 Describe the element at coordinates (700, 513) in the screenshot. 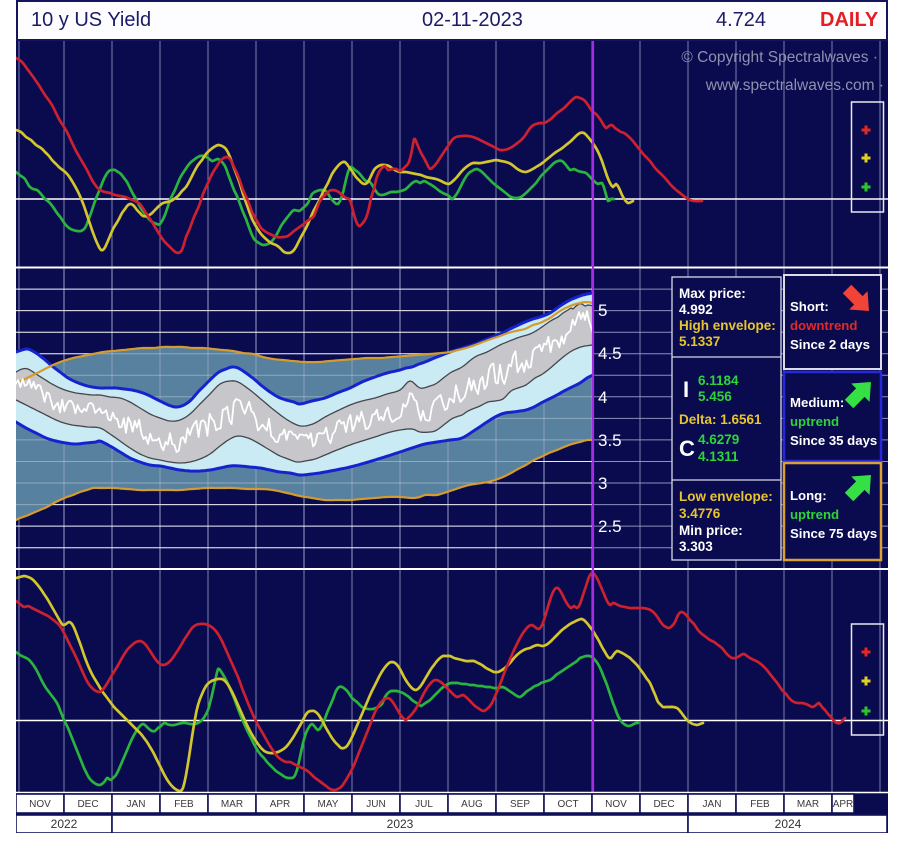

I see `svg-text: 3.4776` at that location.